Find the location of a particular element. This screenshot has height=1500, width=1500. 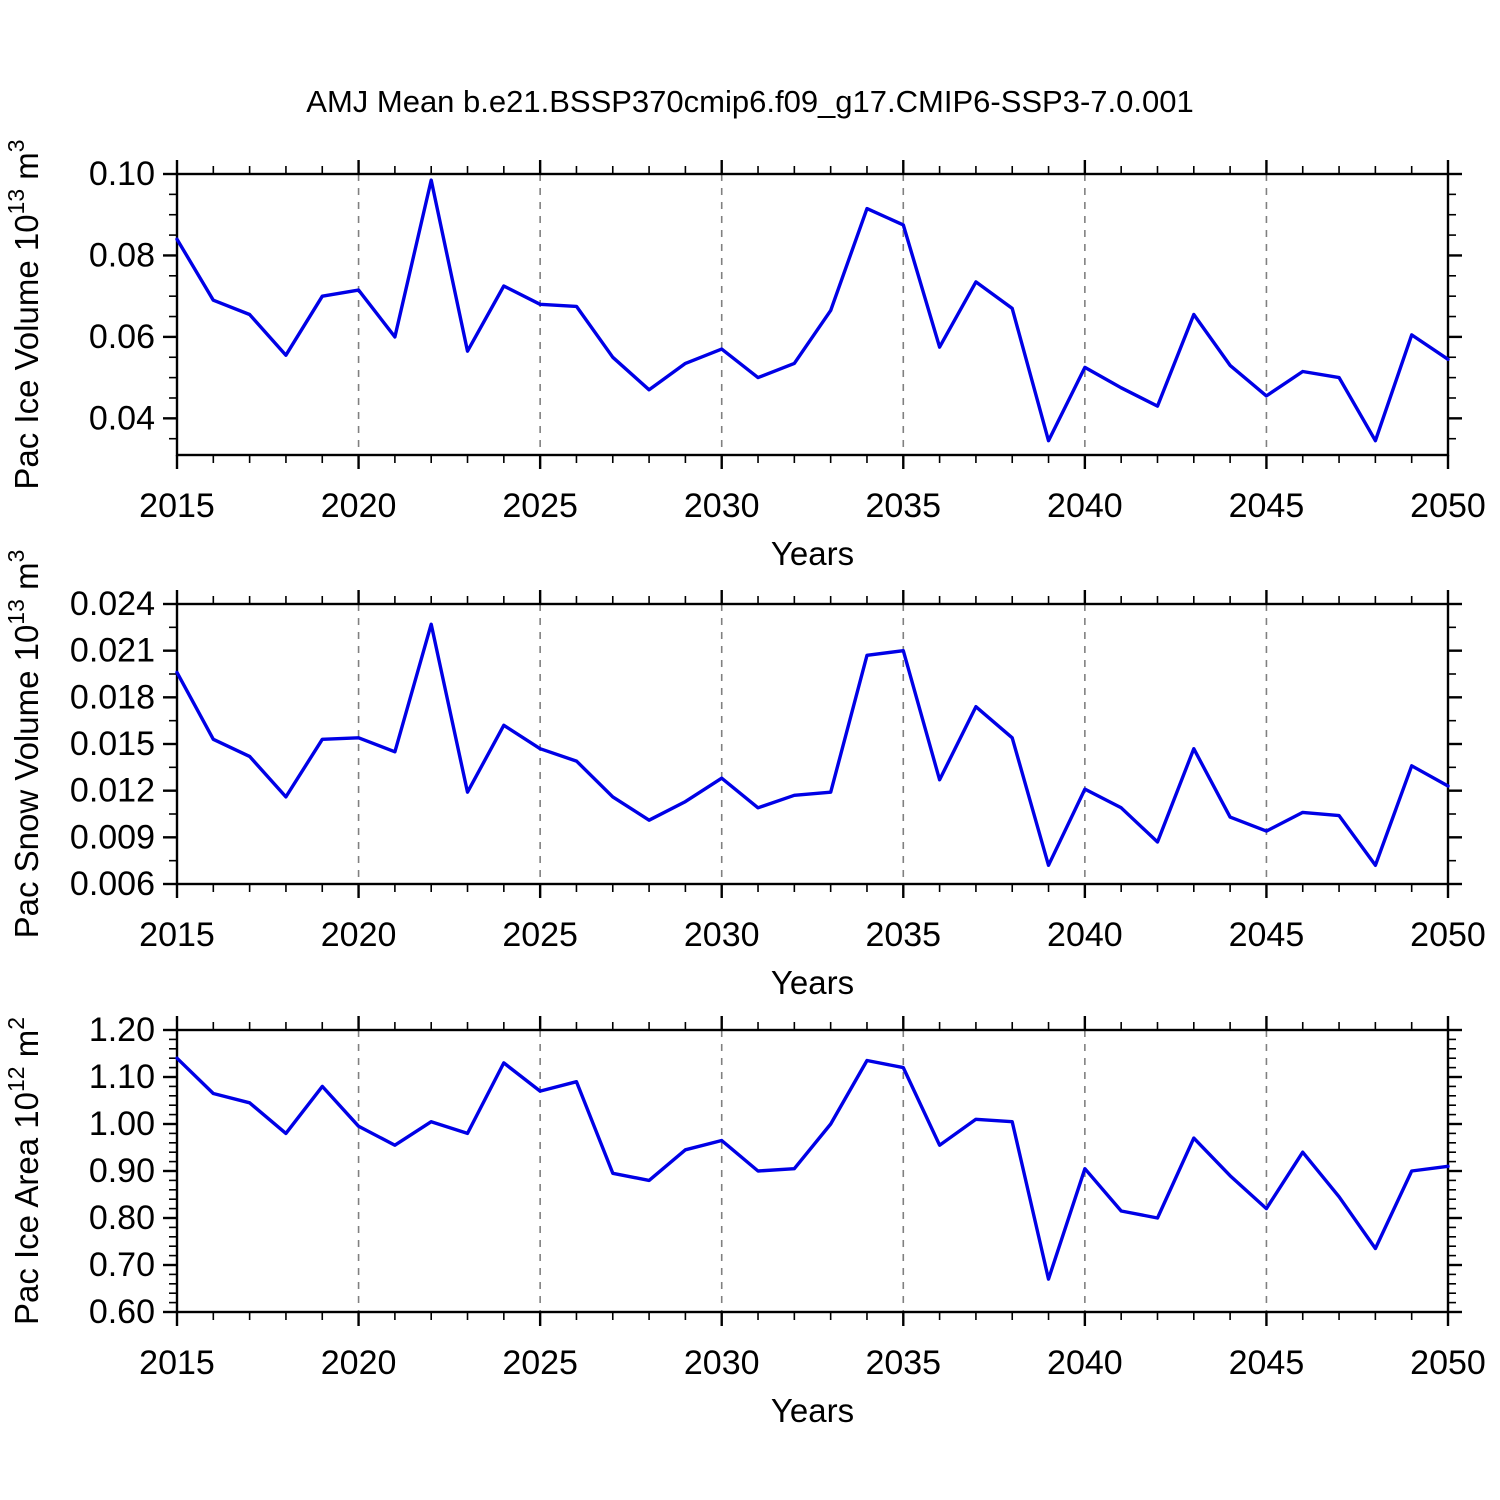

y-axis-title: Pac Ice Area 1012 m2 is located at coordinates (24, 1171).